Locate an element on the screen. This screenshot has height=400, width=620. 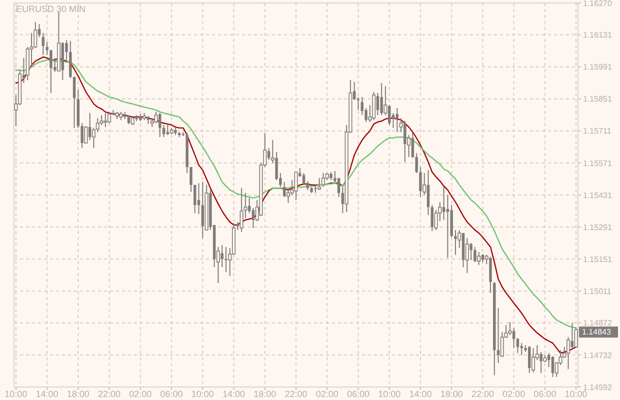
y-tick-label: 1.15711 is located at coordinates (597, 131).